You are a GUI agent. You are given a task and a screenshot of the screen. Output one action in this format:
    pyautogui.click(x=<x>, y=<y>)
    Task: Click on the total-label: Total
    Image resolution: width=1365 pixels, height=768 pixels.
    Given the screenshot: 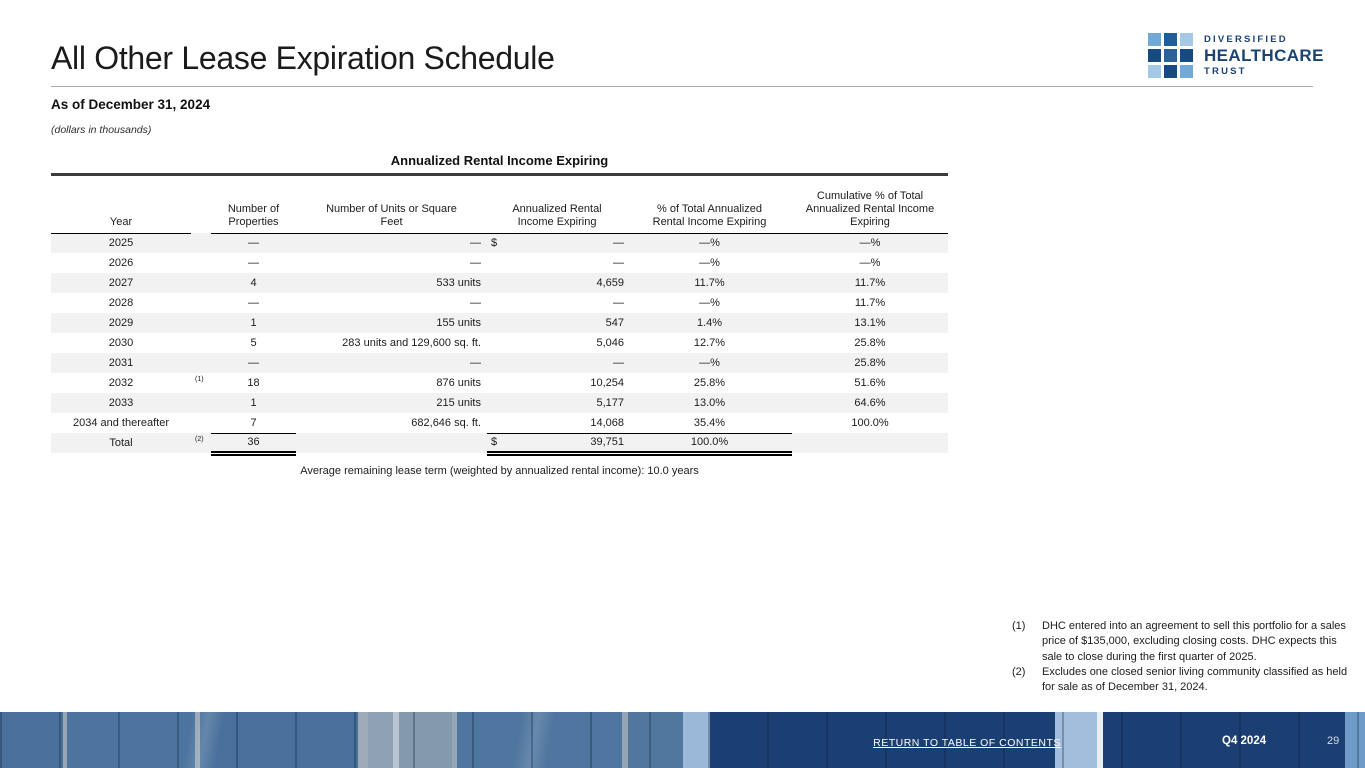 What is the action you would take?
    pyautogui.click(x=121, y=443)
    